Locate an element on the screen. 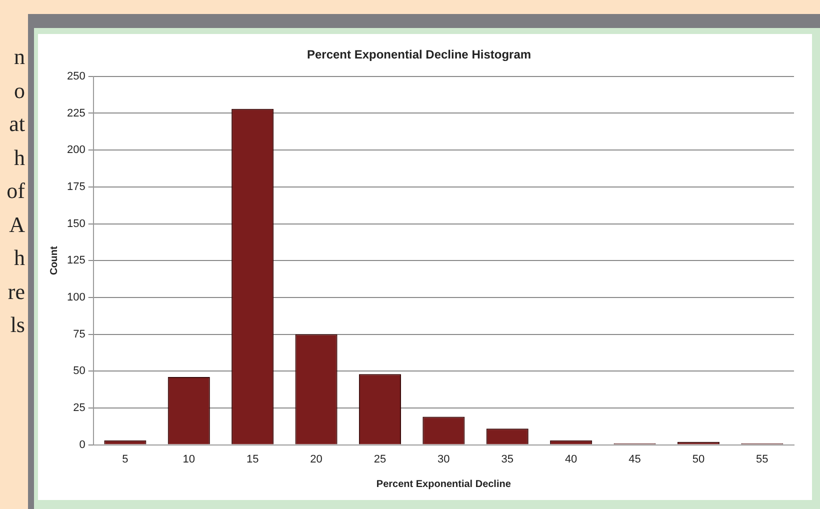 Image resolution: width=820 pixels, height=509 pixels. y-tick-label: 125 is located at coordinates (76, 260).